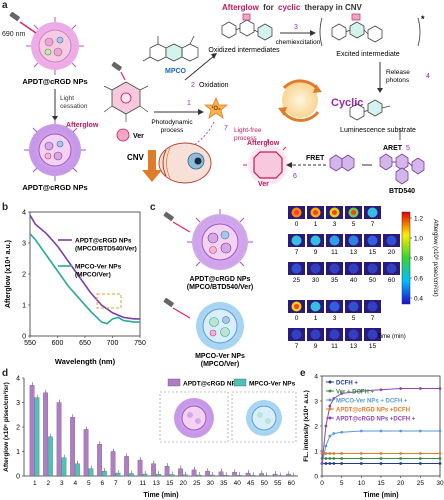 The width and height of the screenshot is (444, 500). Describe the element at coordinates (408, 148) in the screenshot. I see `step-5: 5` at that location.